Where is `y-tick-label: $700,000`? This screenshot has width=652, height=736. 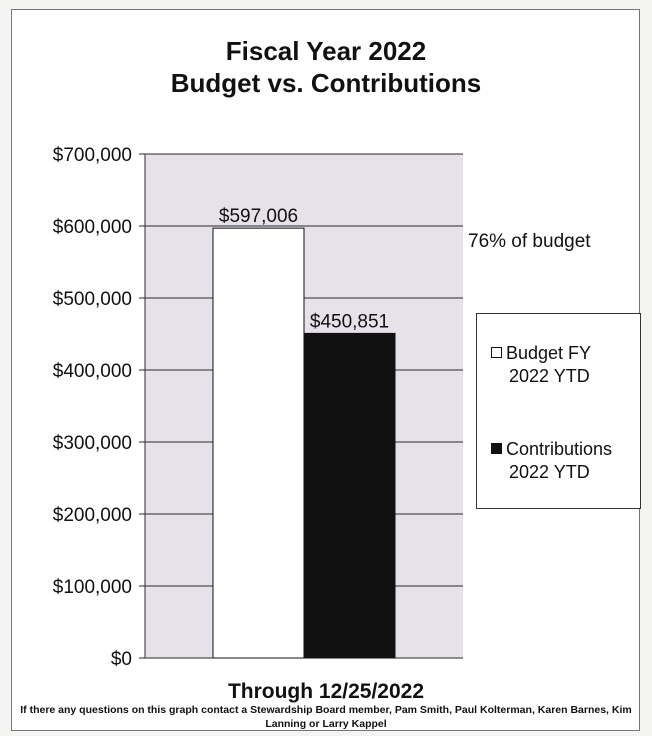 y-tick-label: $700,000 is located at coordinates (92, 155).